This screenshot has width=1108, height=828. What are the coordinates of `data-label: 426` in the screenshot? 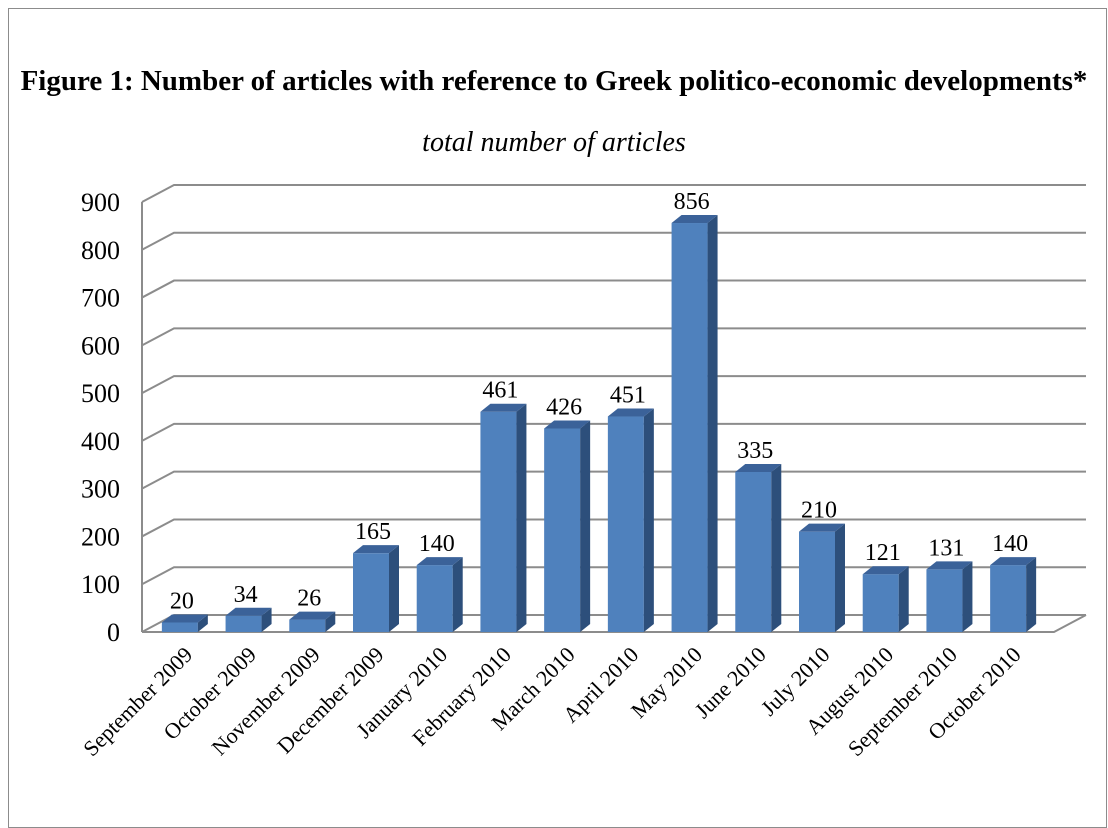 It's located at (564, 407).